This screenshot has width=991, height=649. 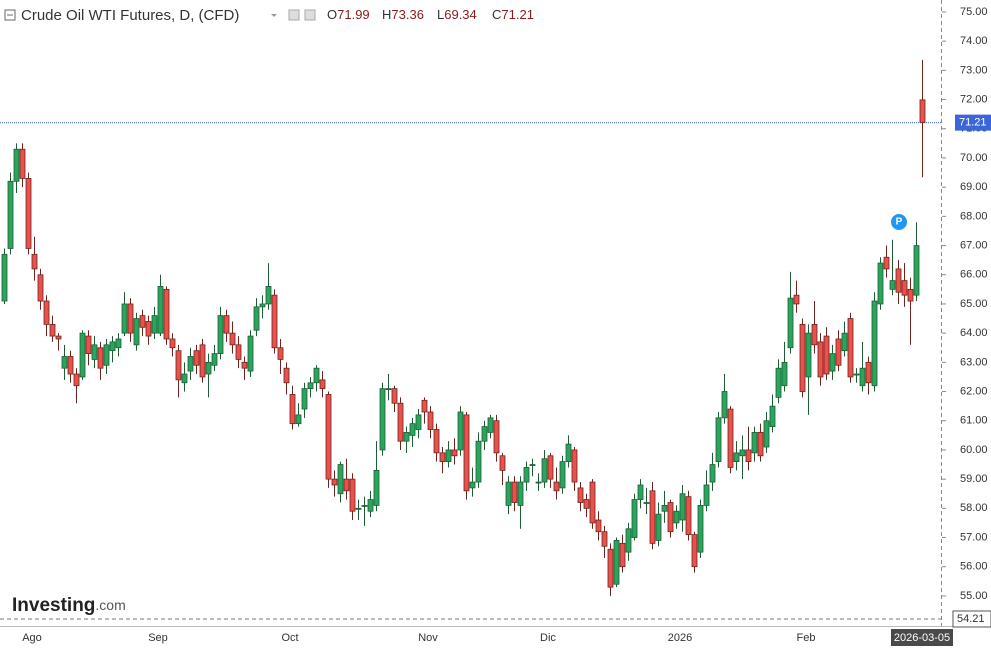 I want to click on annotation-label: P, so click(x=899, y=222).